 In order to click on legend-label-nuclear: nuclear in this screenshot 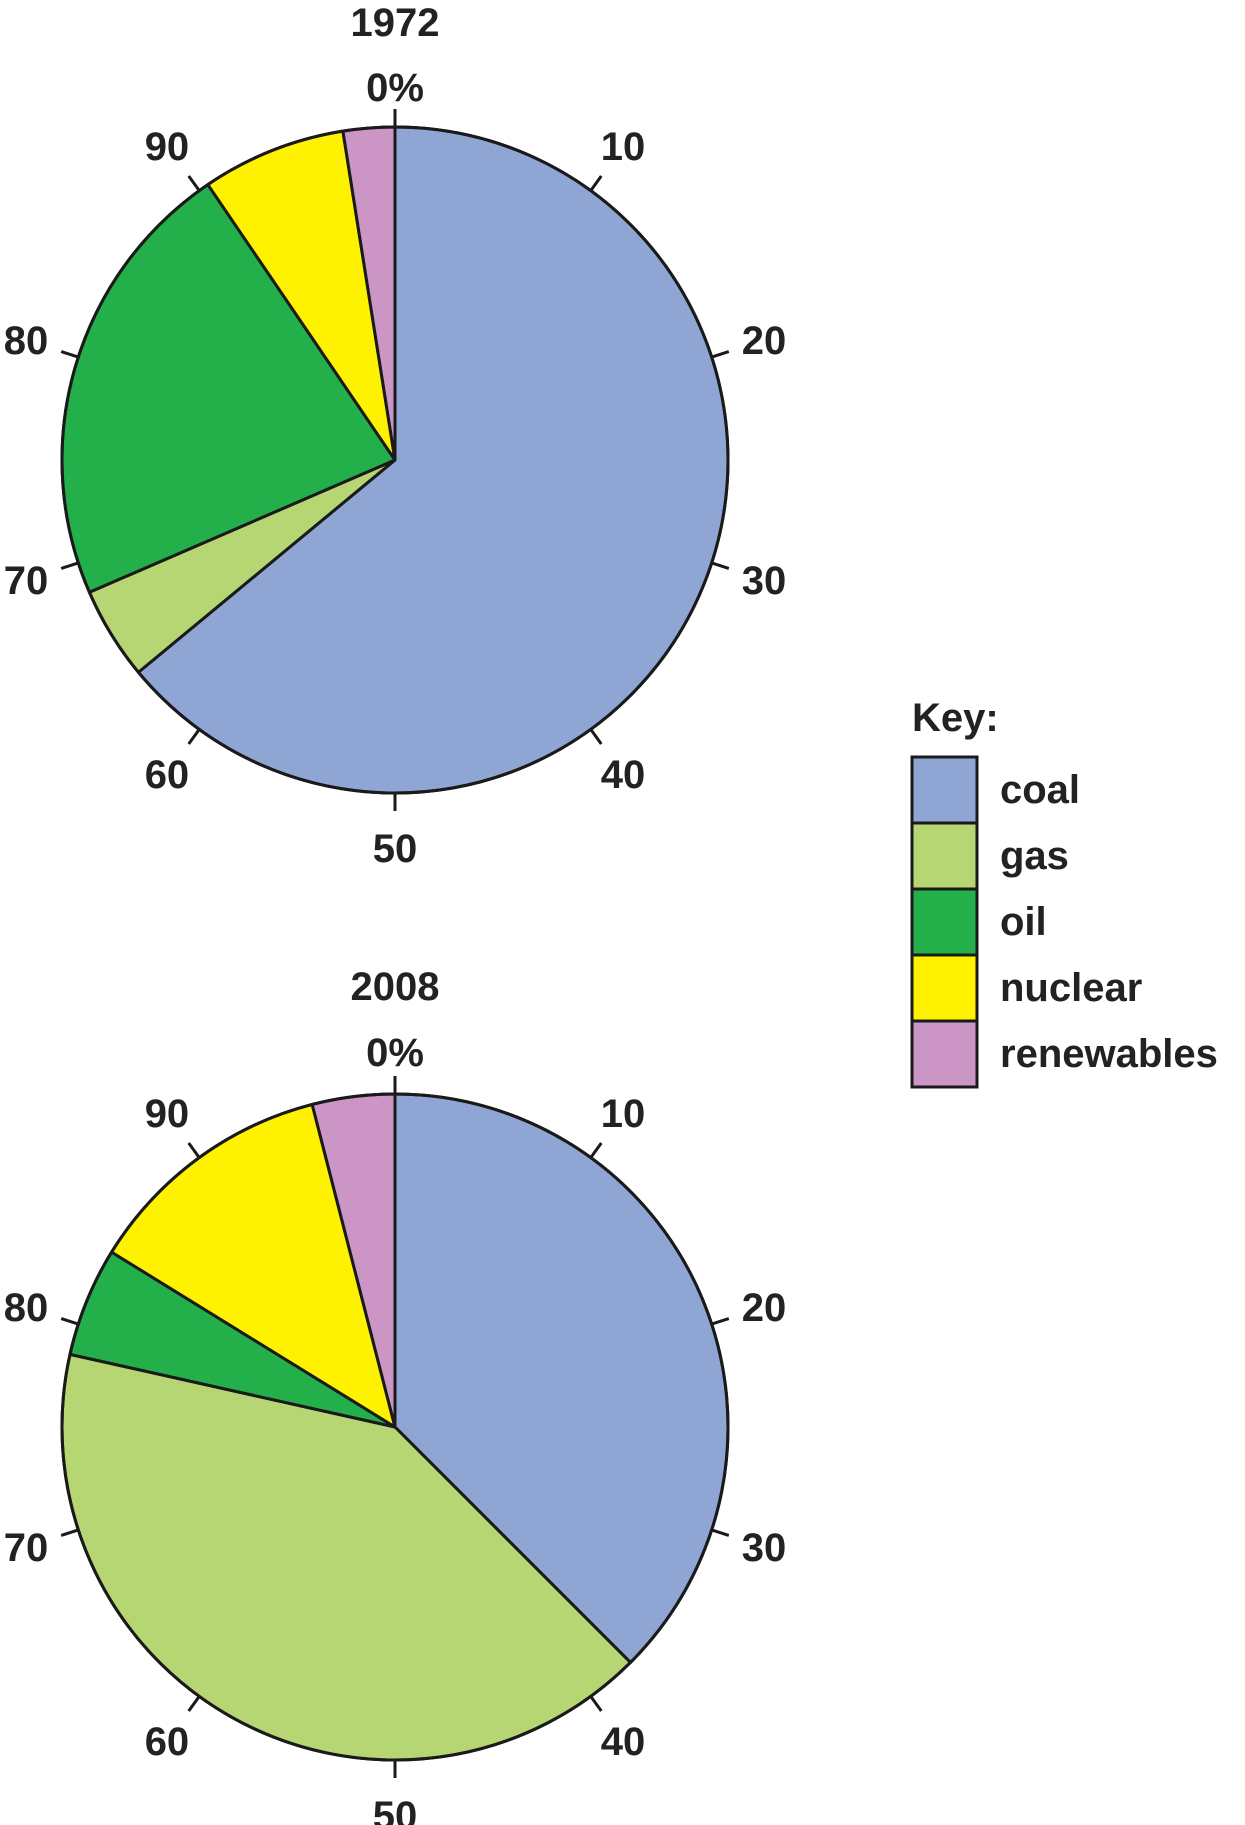, I will do `click(1071, 988)`.